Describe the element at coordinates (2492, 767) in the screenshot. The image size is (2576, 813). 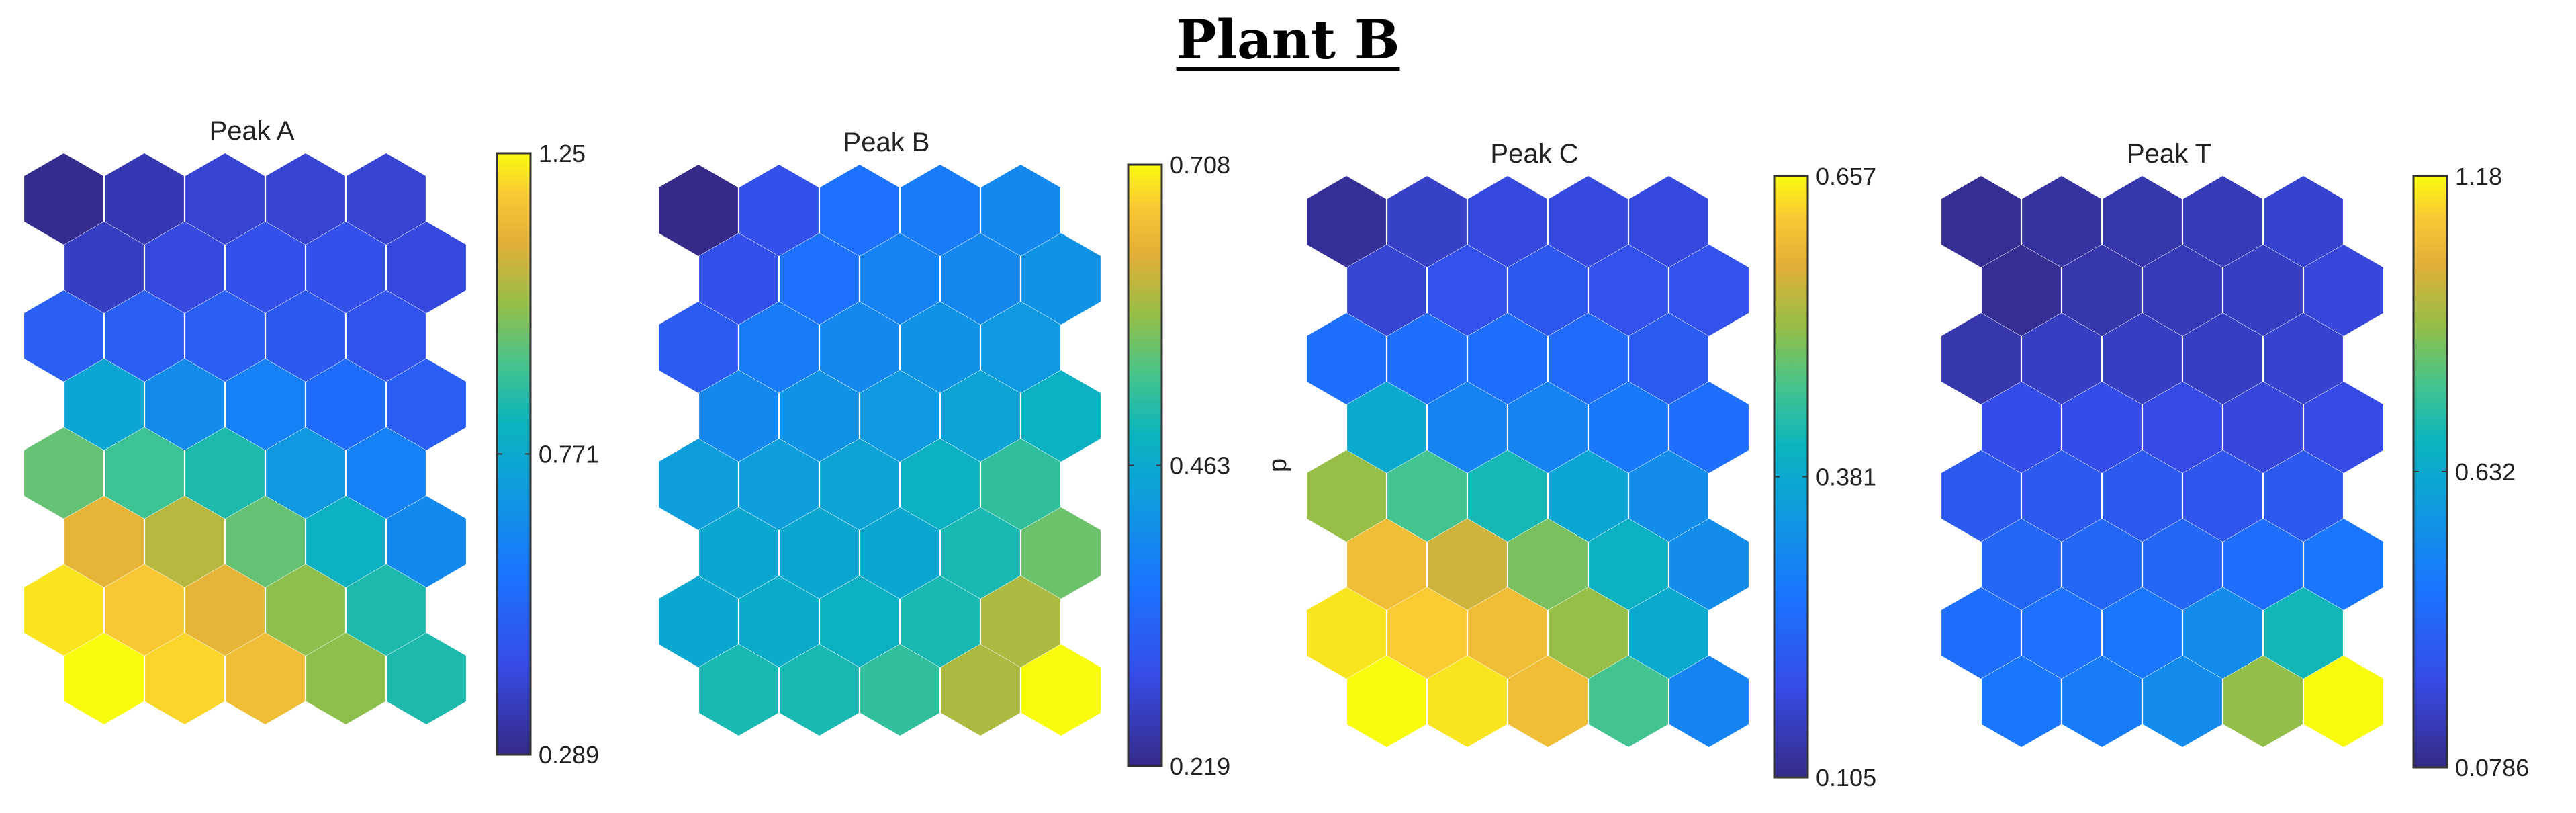
I see `colorbar-tick-label: 0.0786` at that location.